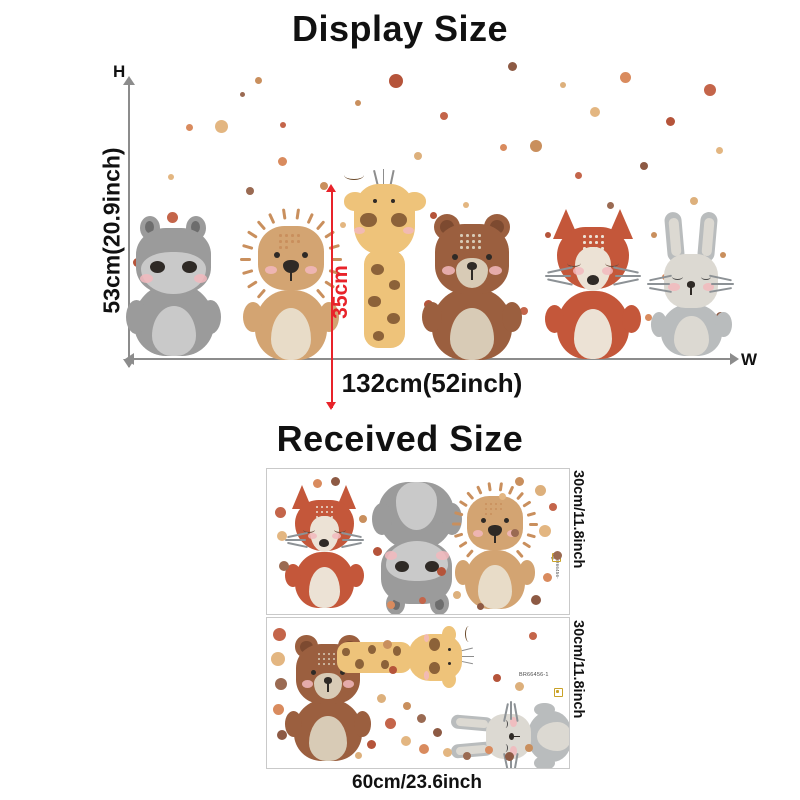 The width and height of the screenshot is (800, 800). I want to click on sheet-1-height-label: 30cm/11.8inch, so click(578, 519).